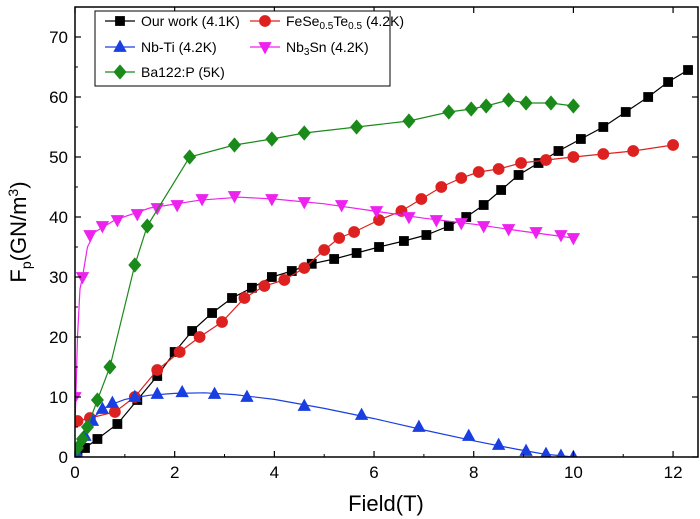 The height and width of the screenshot is (519, 700). What do you see at coordinates (338, 47) in the screenshot?
I see `legend-label-part: Sn (4.2K)` at bounding box center [338, 47].